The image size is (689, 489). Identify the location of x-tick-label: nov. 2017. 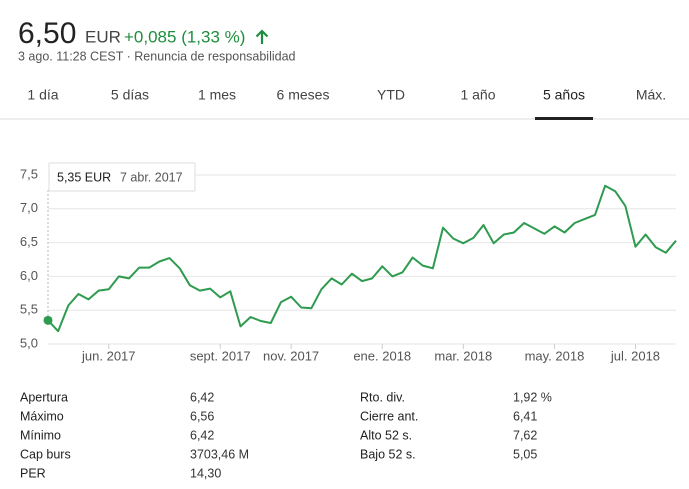
(291, 355).